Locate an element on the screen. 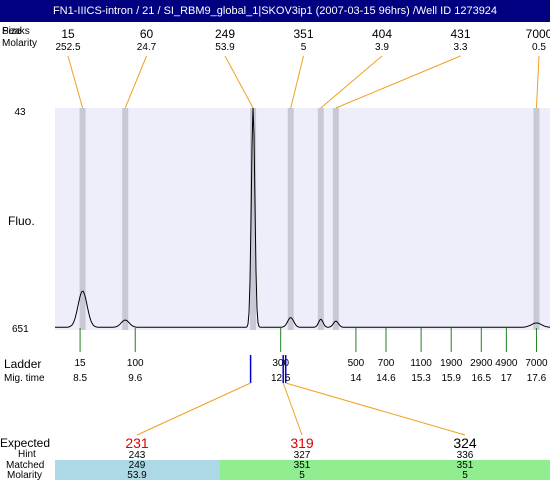  y-axis-label: Fluo. is located at coordinates (21, 221).